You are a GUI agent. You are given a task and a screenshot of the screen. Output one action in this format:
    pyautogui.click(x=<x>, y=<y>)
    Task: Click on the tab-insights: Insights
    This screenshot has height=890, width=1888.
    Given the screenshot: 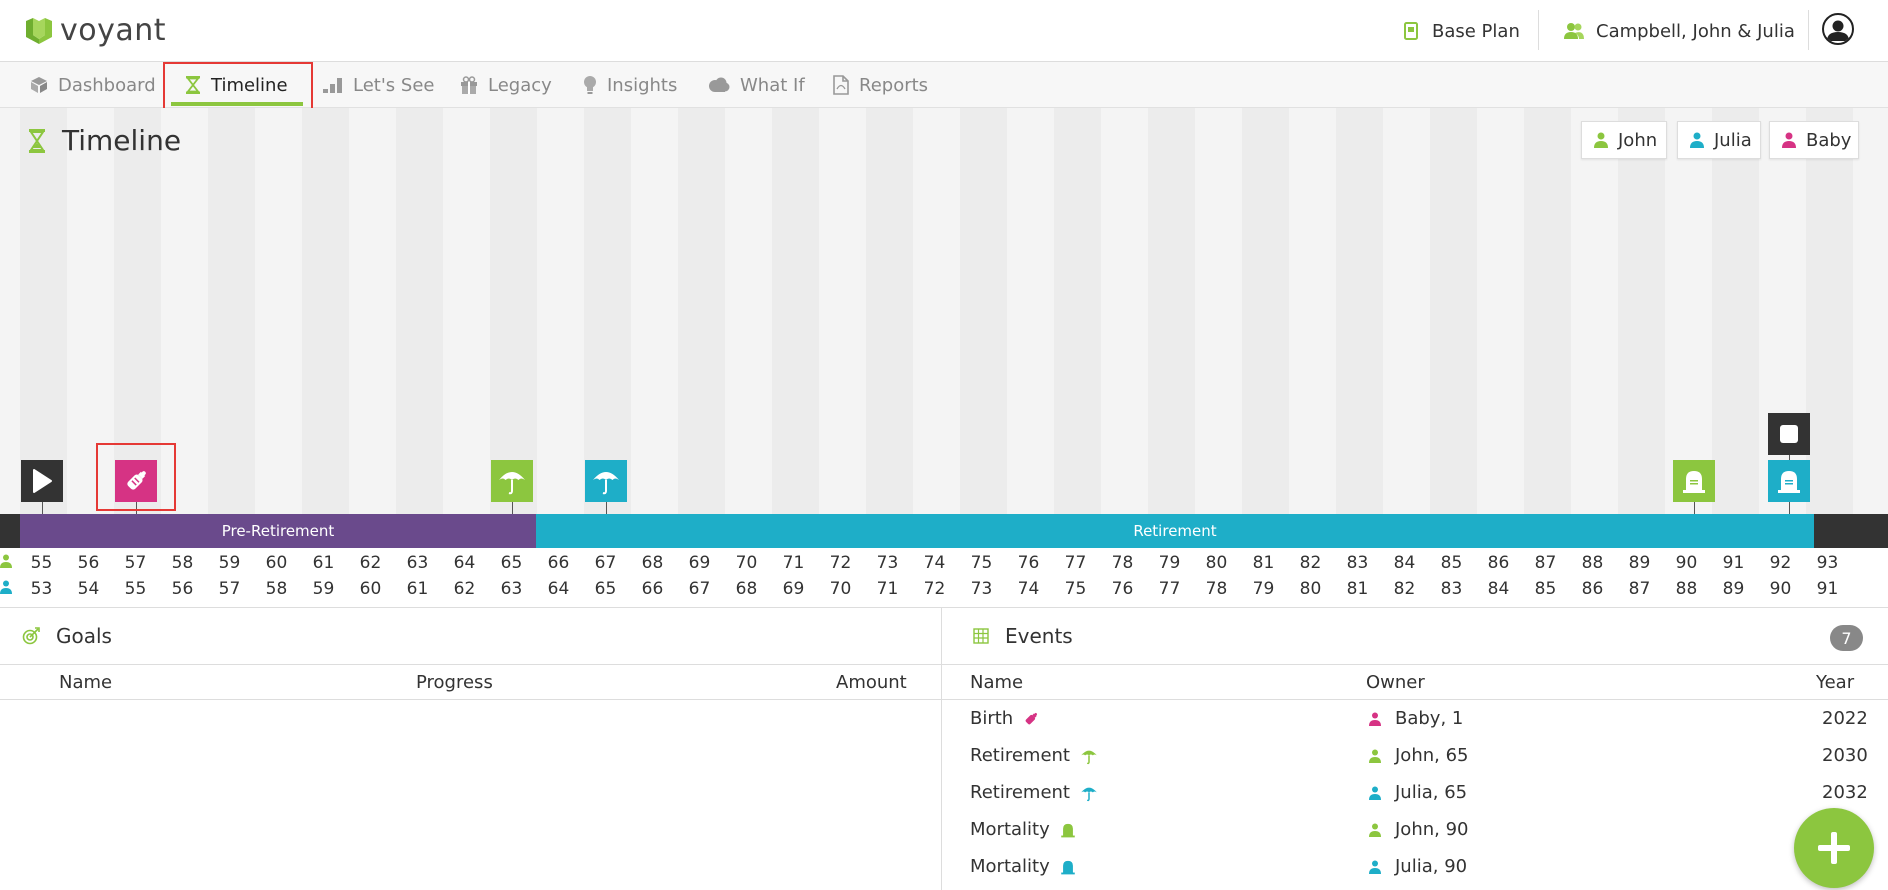 What is the action you would take?
    pyautogui.click(x=630, y=85)
    